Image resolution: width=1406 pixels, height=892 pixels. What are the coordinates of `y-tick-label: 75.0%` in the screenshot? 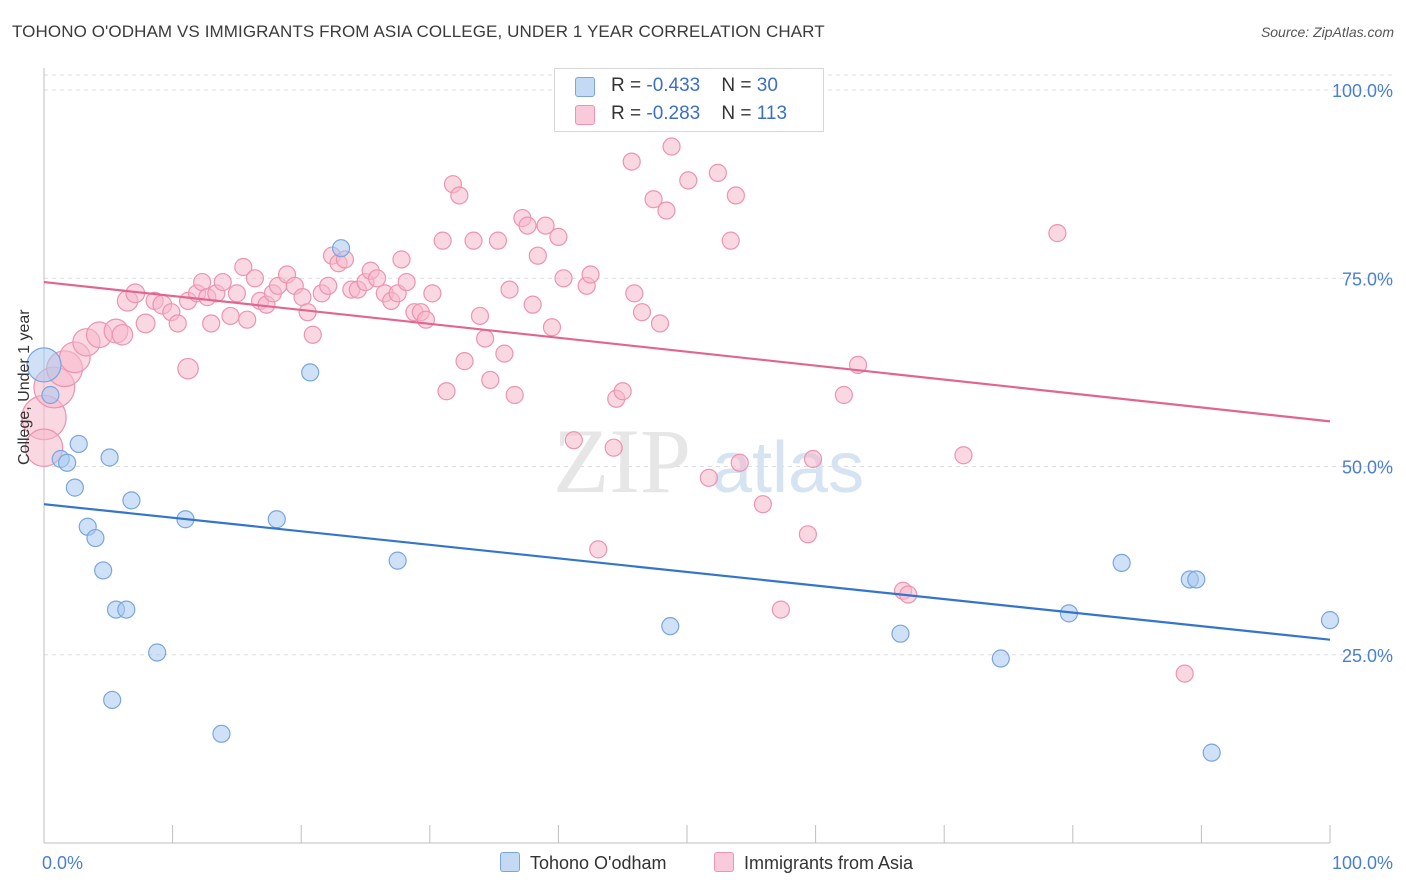 It's located at (1367, 279).